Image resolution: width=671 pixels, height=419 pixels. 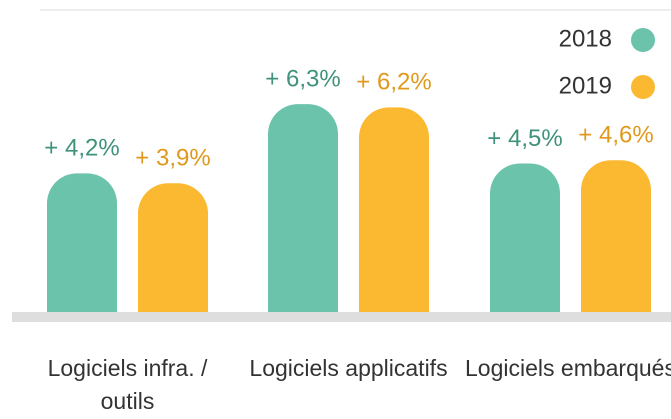 I want to click on value-label: + 4,5%, so click(x=524, y=138).